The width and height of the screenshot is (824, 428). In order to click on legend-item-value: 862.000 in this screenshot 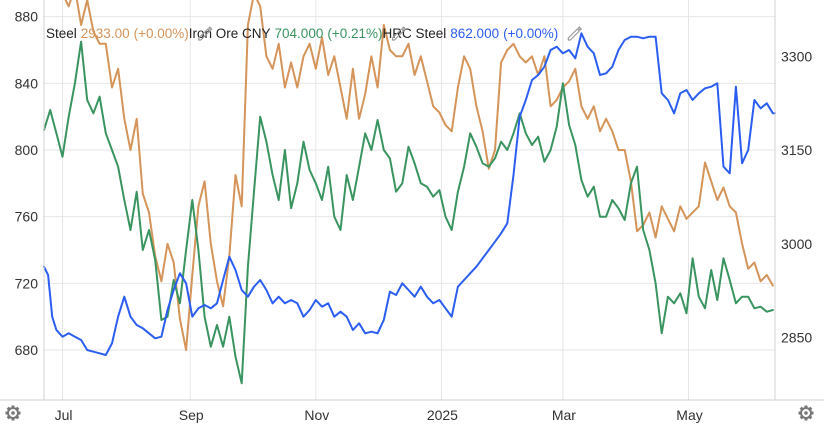, I will do `click(474, 33)`.